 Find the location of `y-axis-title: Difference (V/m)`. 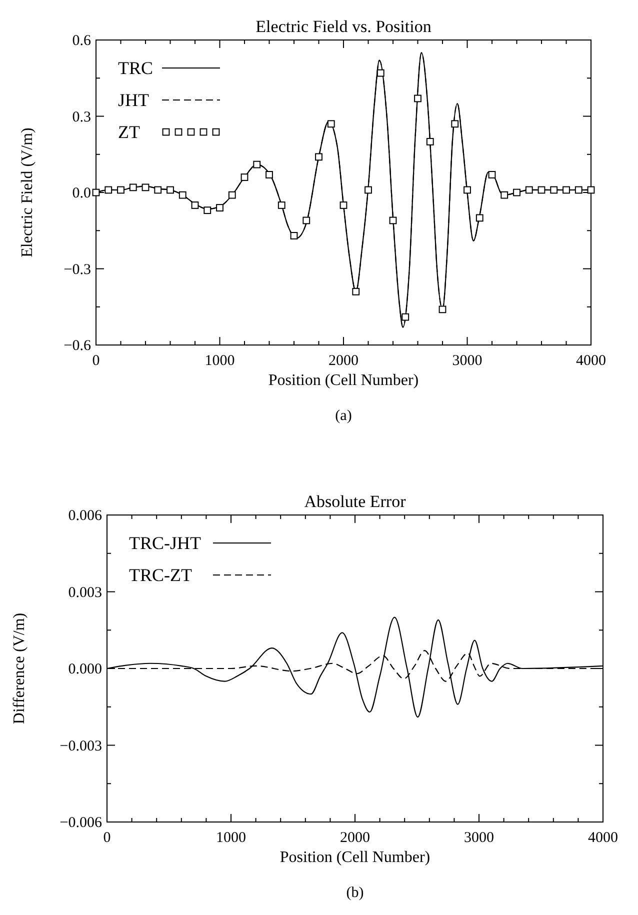

y-axis-title: Difference (V/m) is located at coordinates (19, 668).